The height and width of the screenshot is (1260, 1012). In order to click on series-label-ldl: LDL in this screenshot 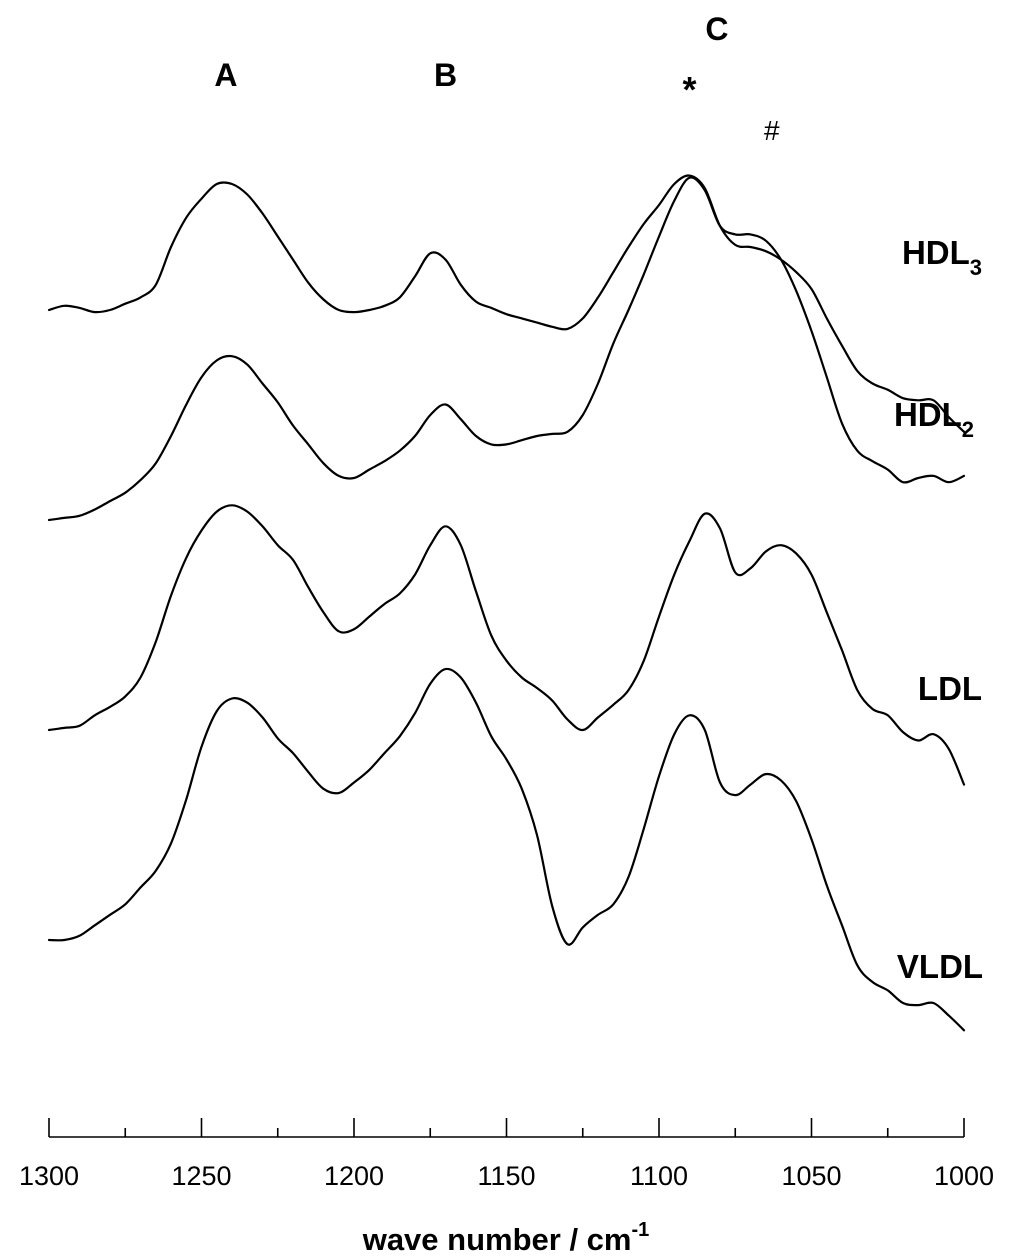, I will do `click(950, 688)`.